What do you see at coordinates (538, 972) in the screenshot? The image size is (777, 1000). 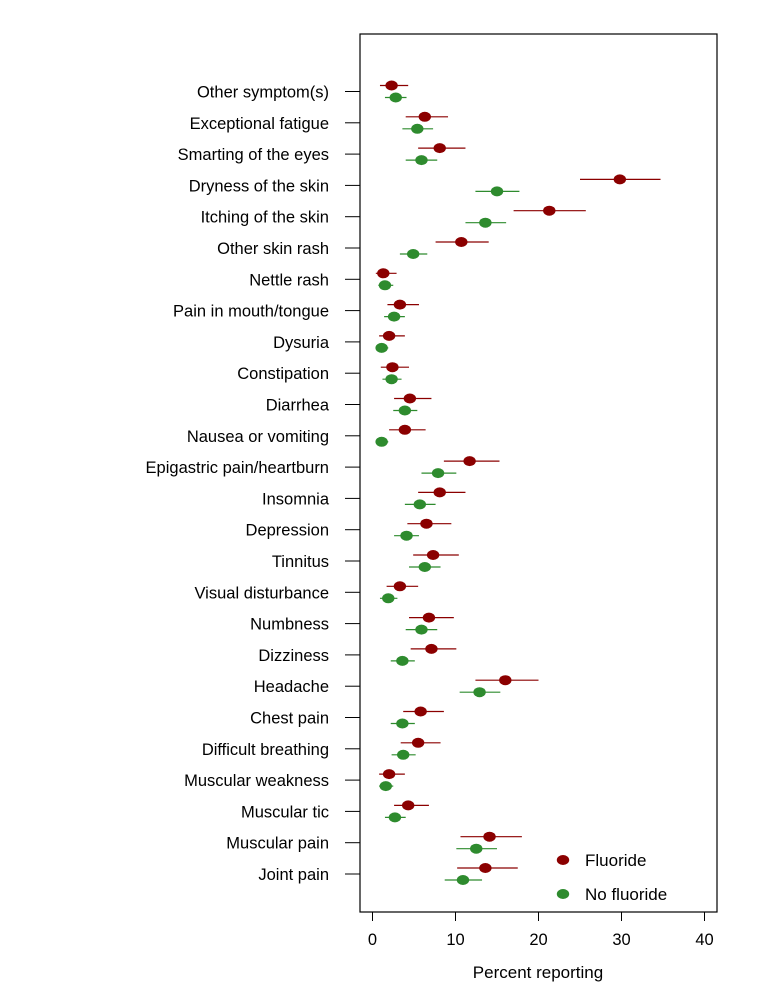 I see `x-axis-title: Percent reporting` at bounding box center [538, 972].